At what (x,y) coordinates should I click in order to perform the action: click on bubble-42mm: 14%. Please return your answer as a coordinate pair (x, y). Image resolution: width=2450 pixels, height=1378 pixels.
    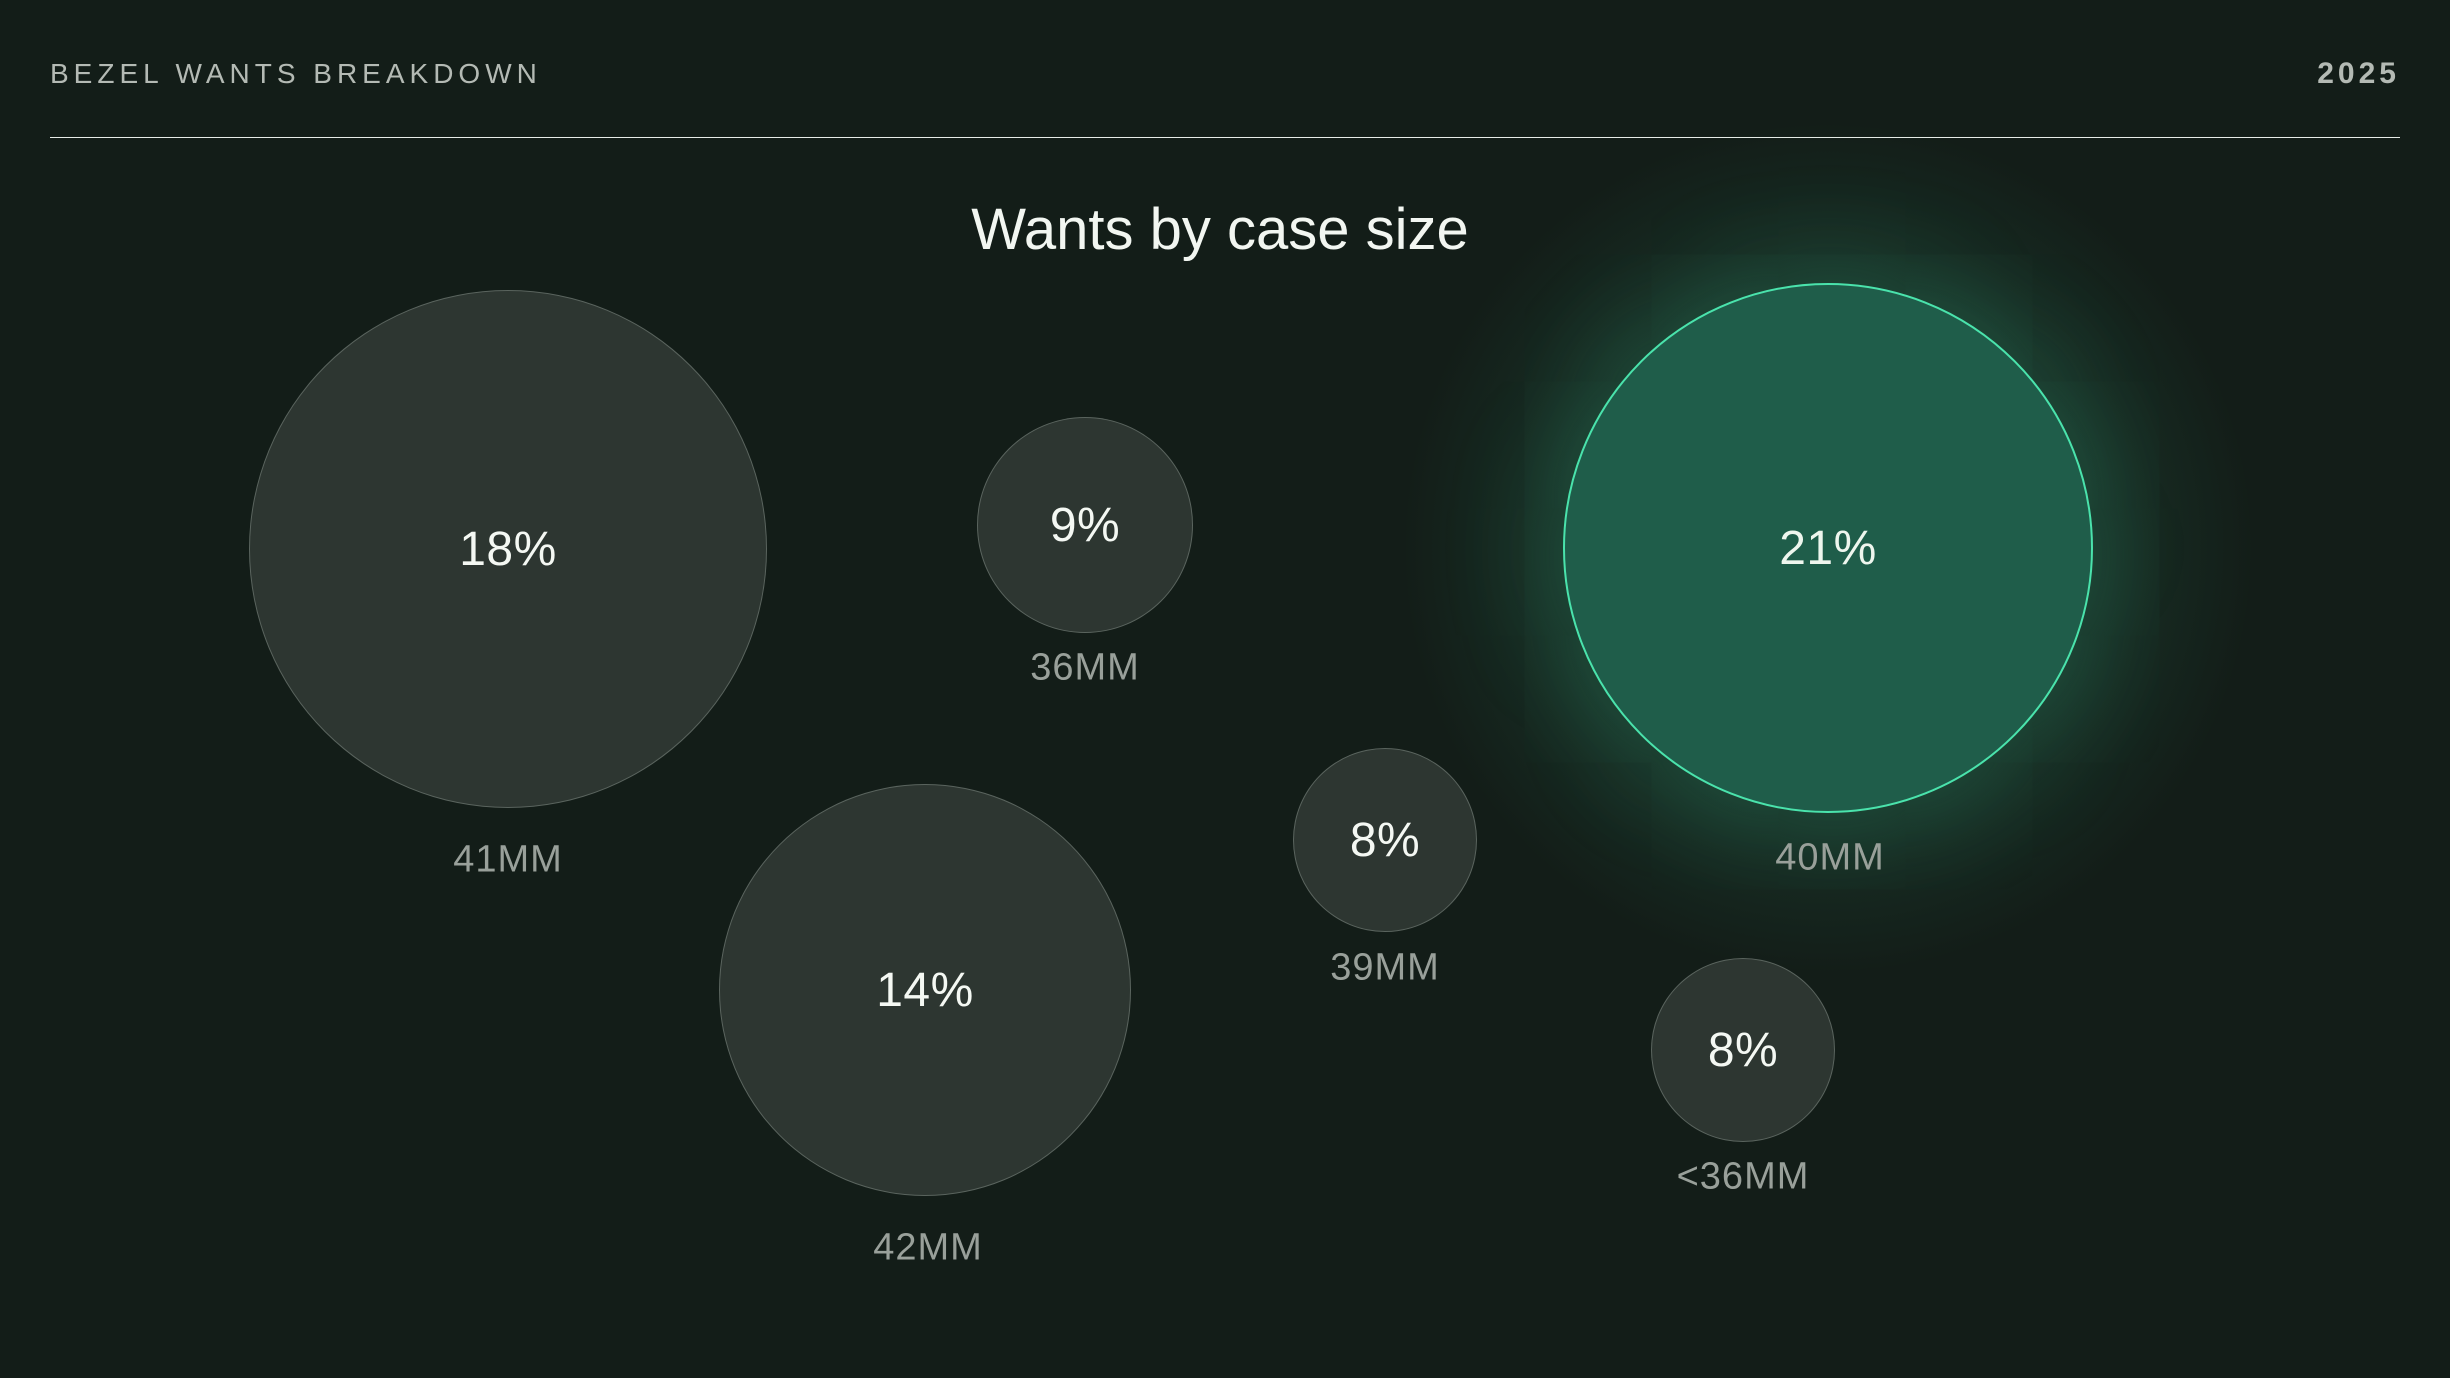
    Looking at the image, I should click on (925, 990).